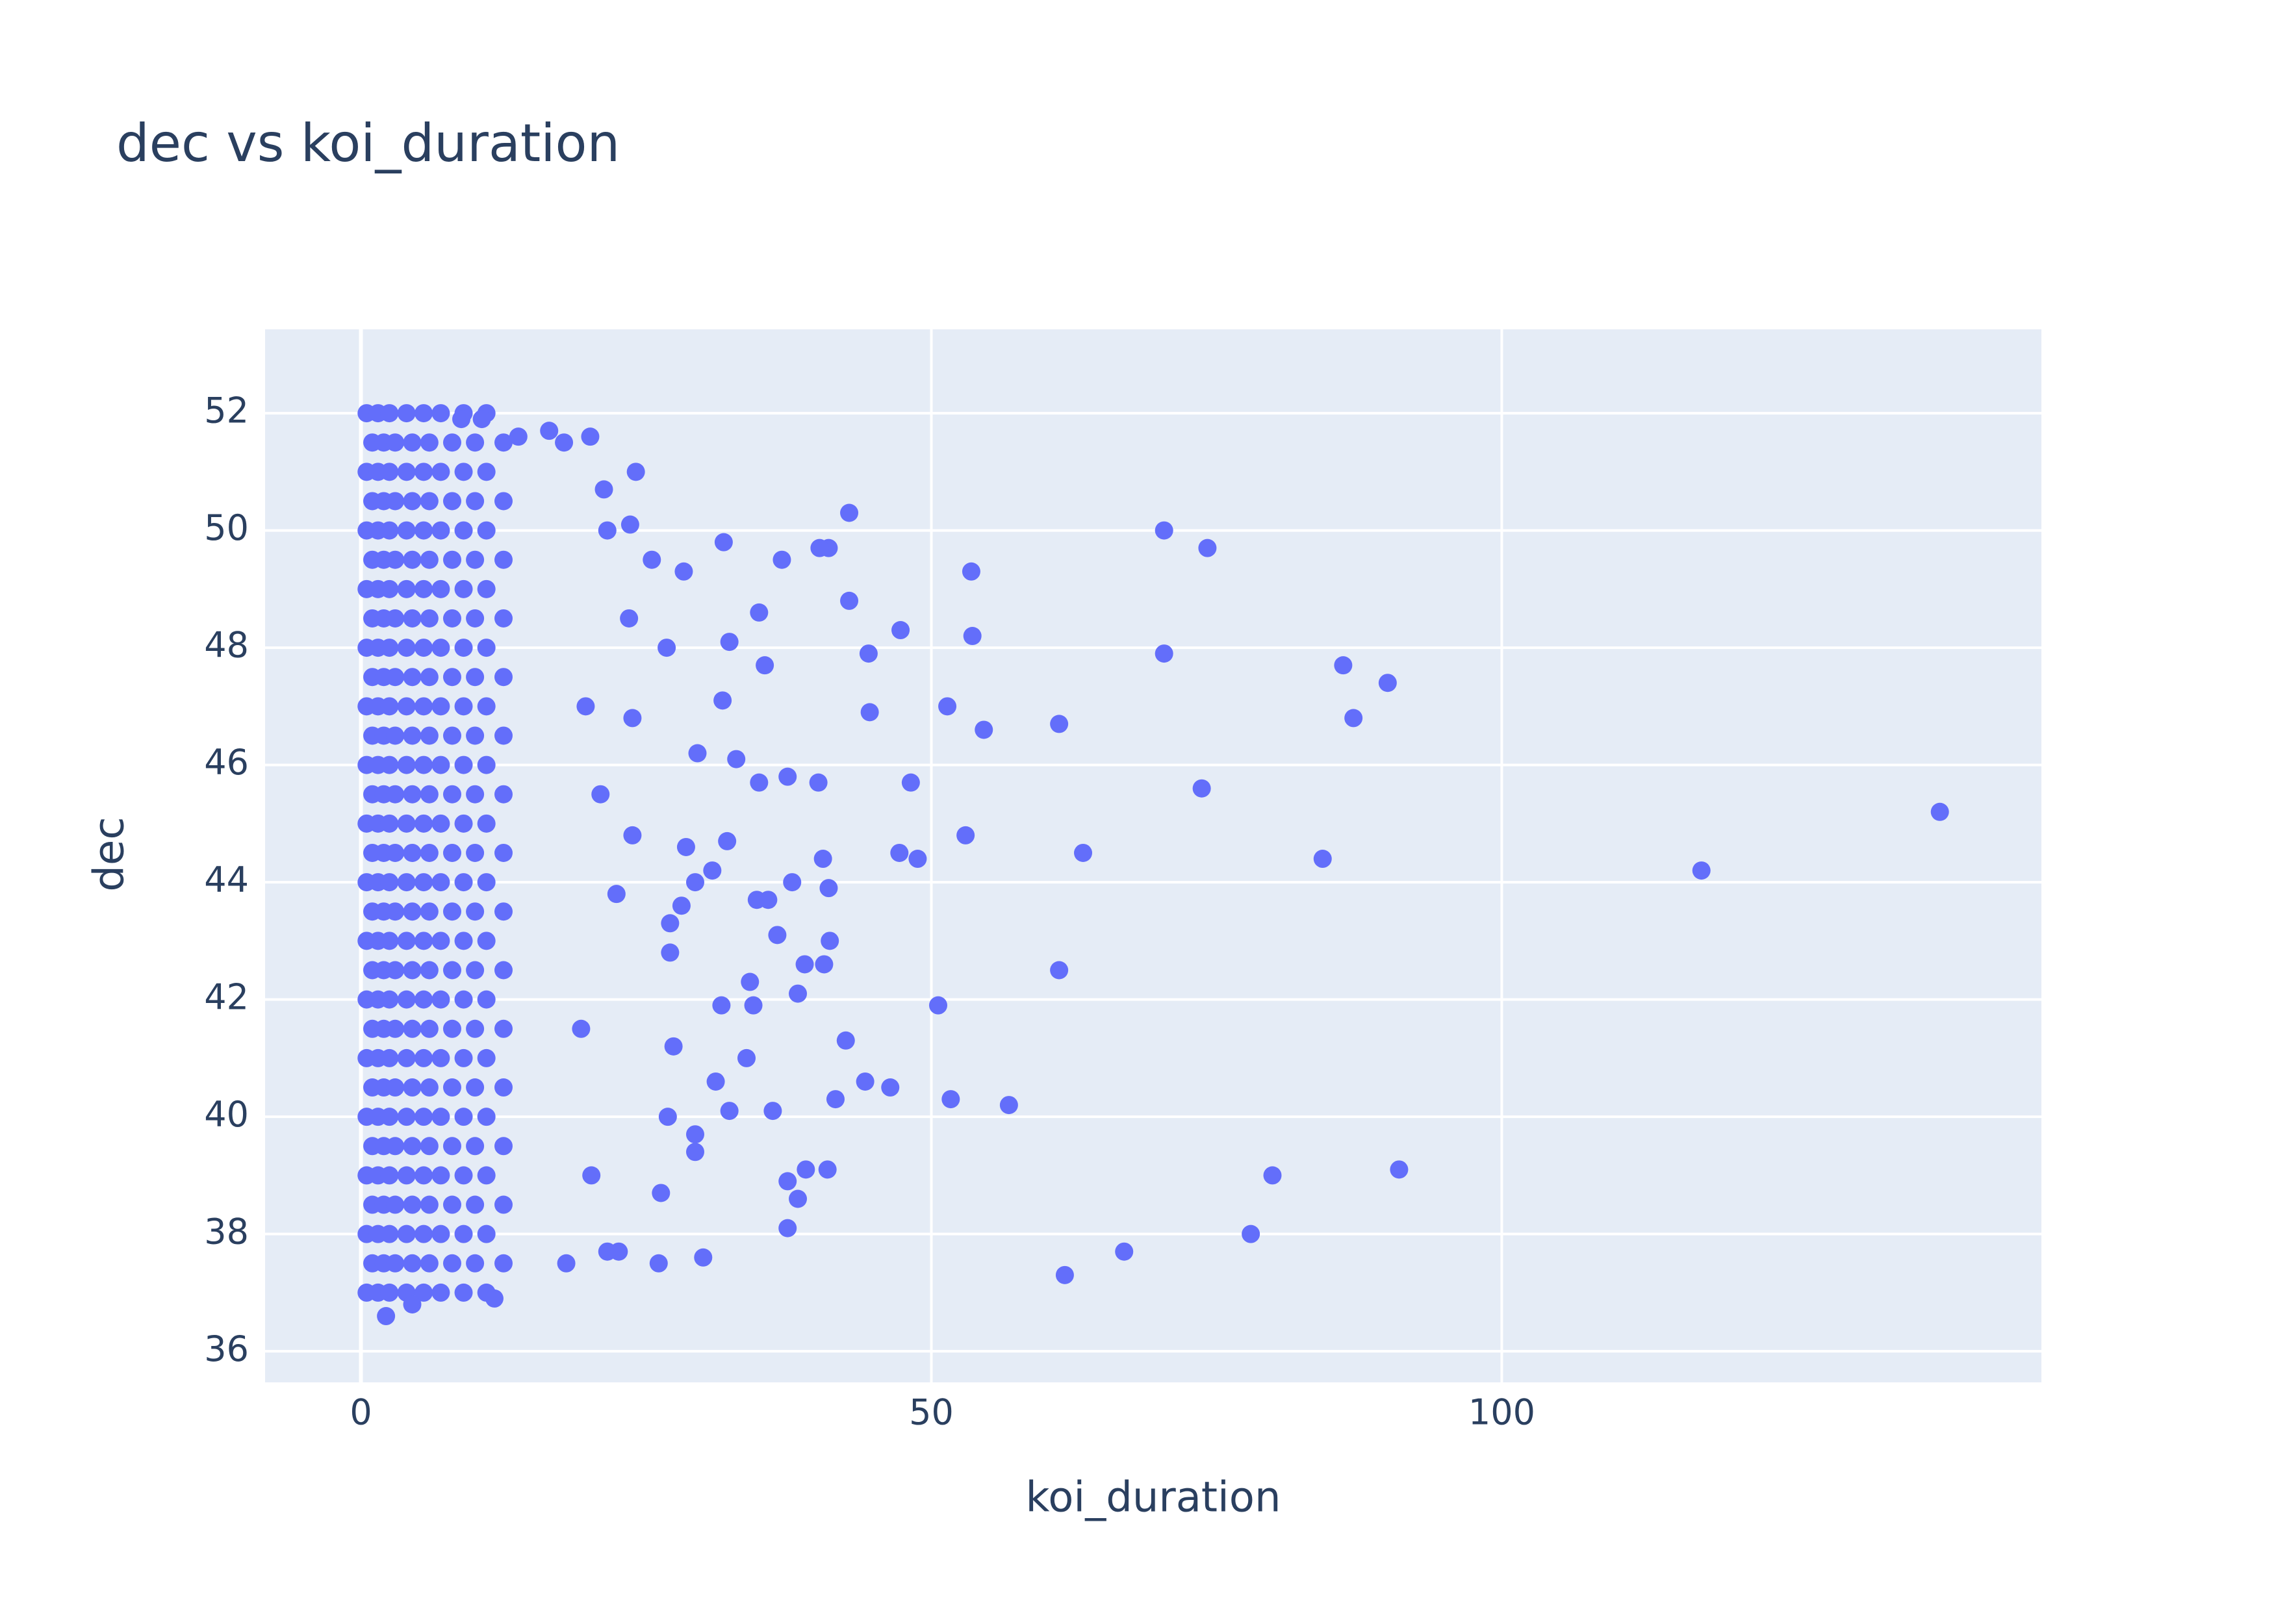  I want to click on y-tick-label: 38, so click(226, 1231).